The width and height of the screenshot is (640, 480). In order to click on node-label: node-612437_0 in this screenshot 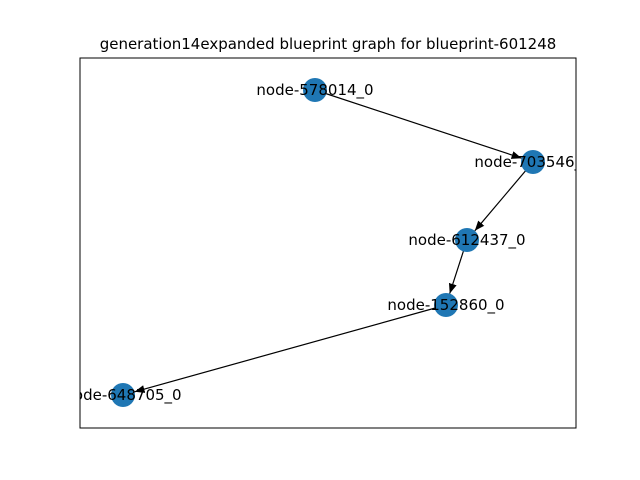, I will do `click(466, 240)`.